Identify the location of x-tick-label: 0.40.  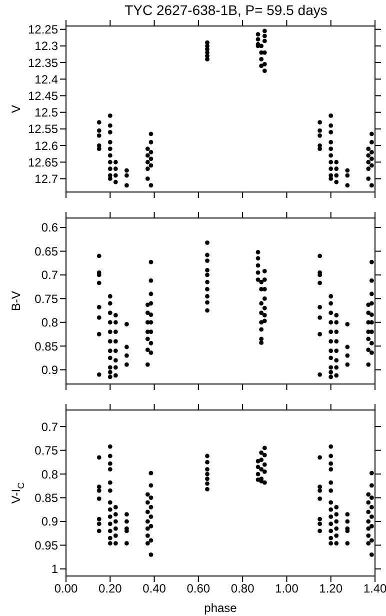
(154, 589).